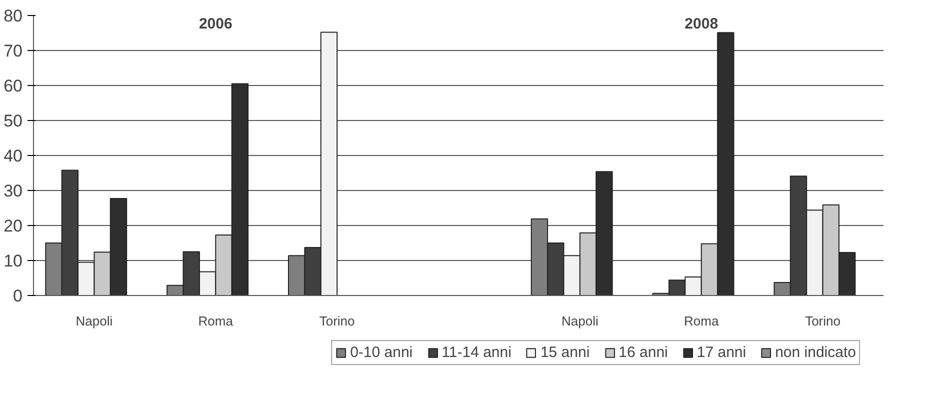 This screenshot has height=419, width=937. Describe the element at coordinates (13, 121) in the screenshot. I see `y-tick-label: 50` at that location.